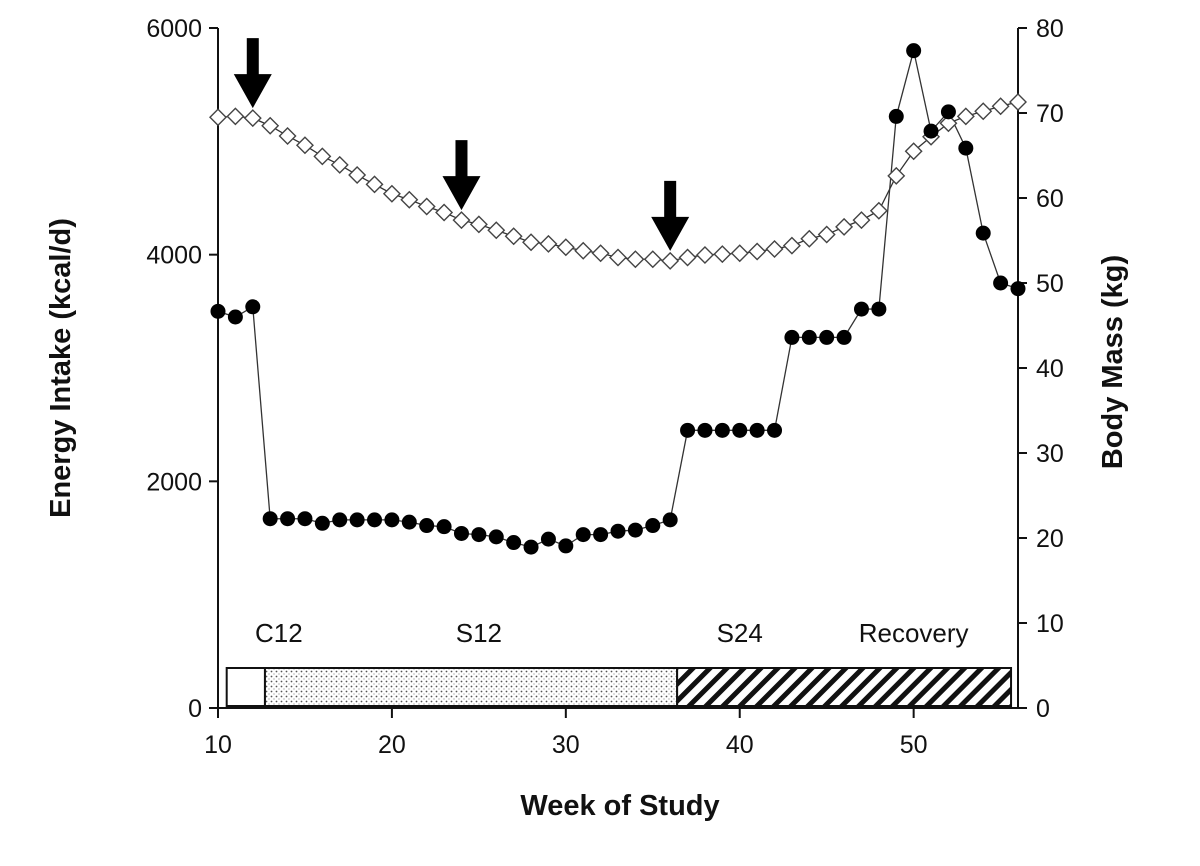  Describe the element at coordinates (174, 482) in the screenshot. I see `y-left-tick-label: 2000` at that location.